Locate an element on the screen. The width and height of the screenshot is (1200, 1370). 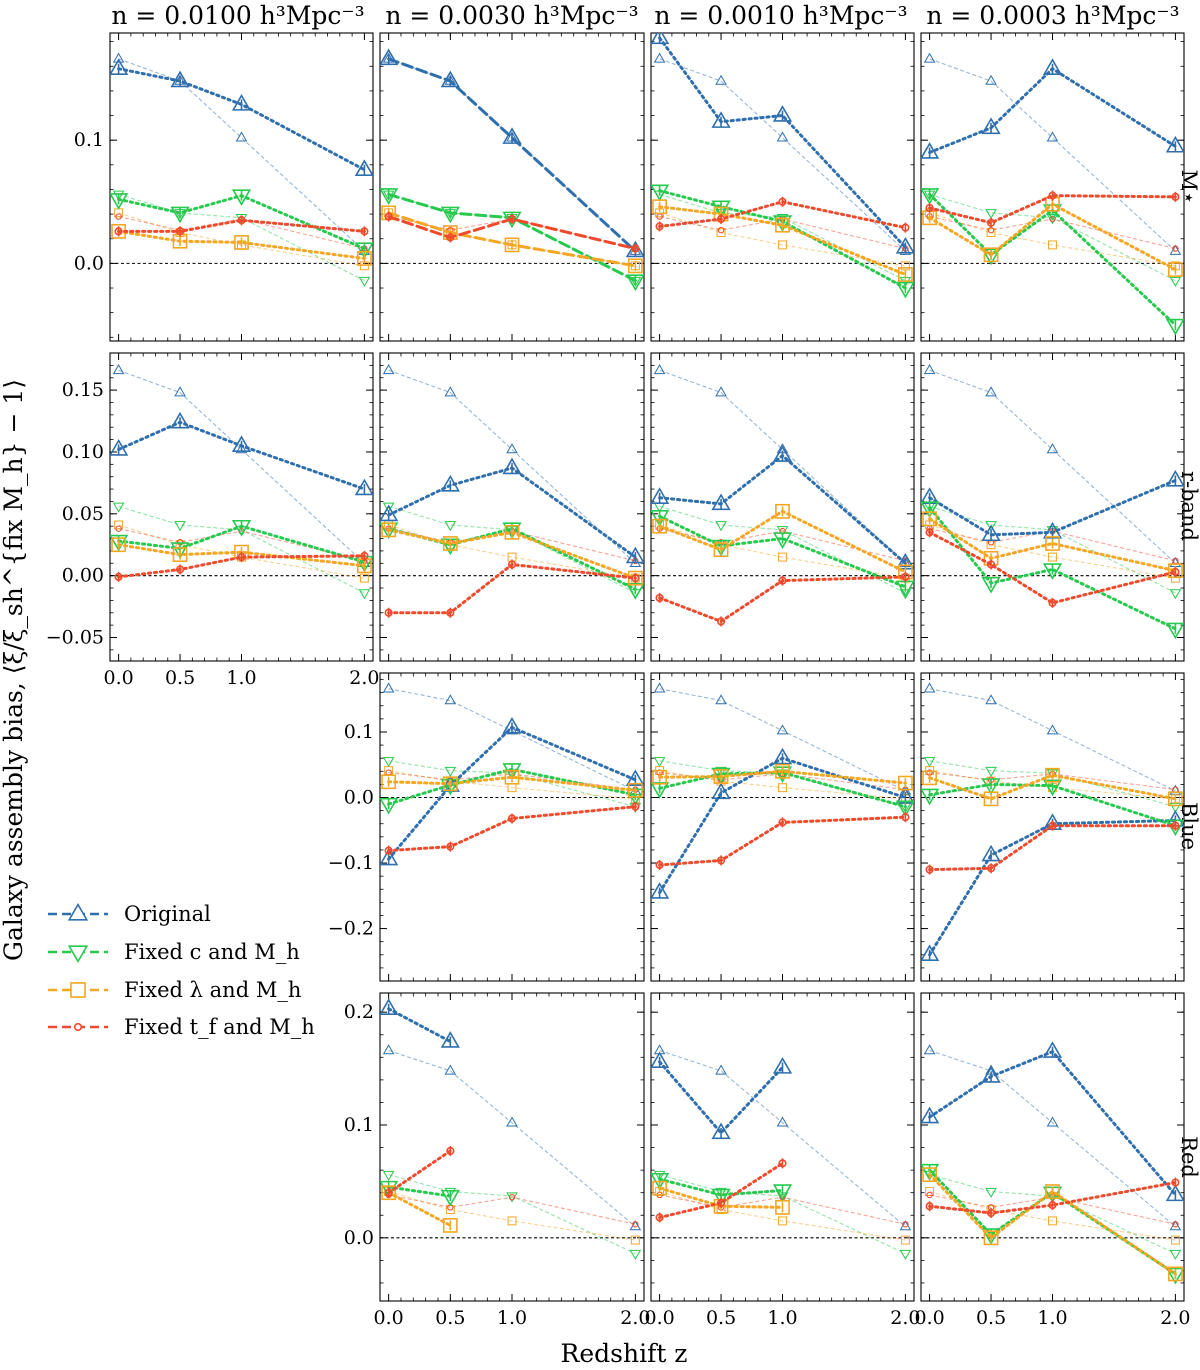
legend-symbol-c is located at coordinates (78, 954).